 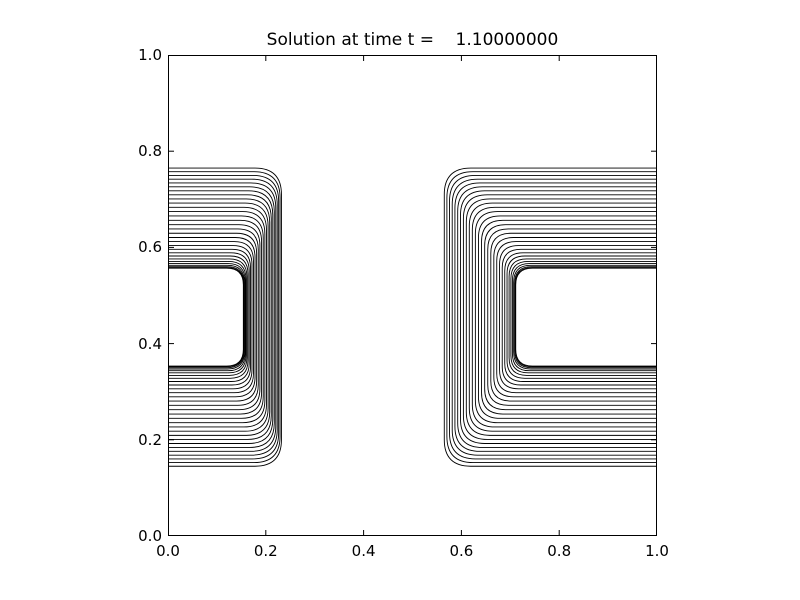 I want to click on x-tick-label: 0.6, so click(x=461, y=551).